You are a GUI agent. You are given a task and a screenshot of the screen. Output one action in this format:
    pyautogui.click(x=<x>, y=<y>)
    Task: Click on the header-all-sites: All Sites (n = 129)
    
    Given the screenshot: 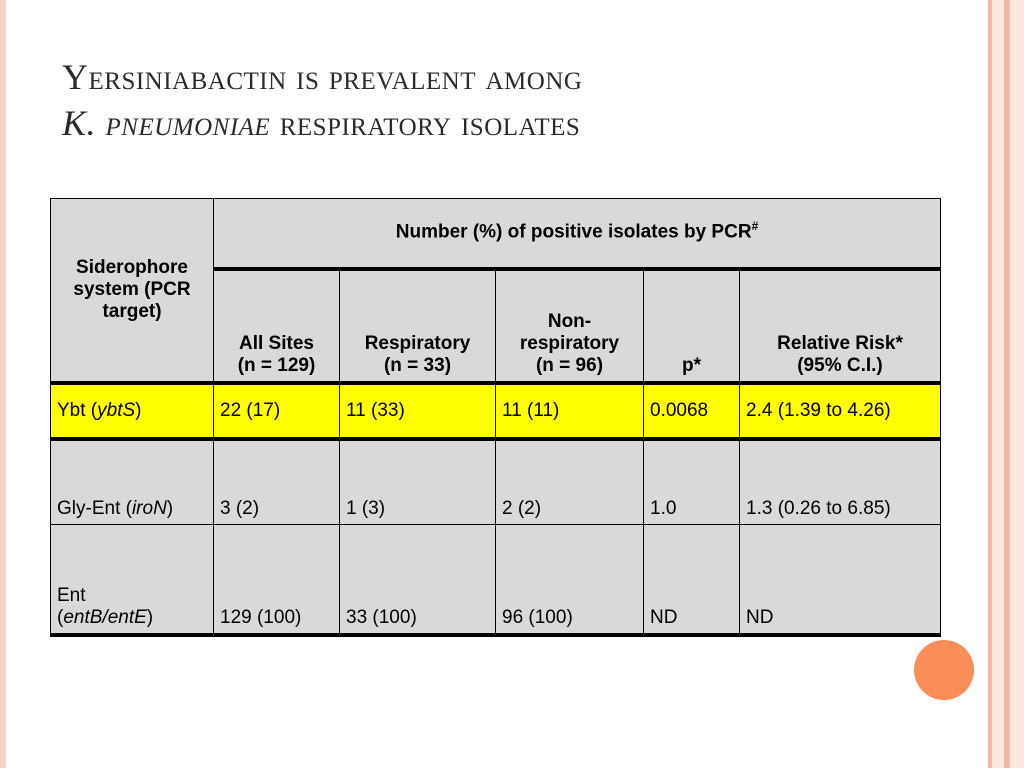 What is the action you would take?
    pyautogui.click(x=276, y=326)
    